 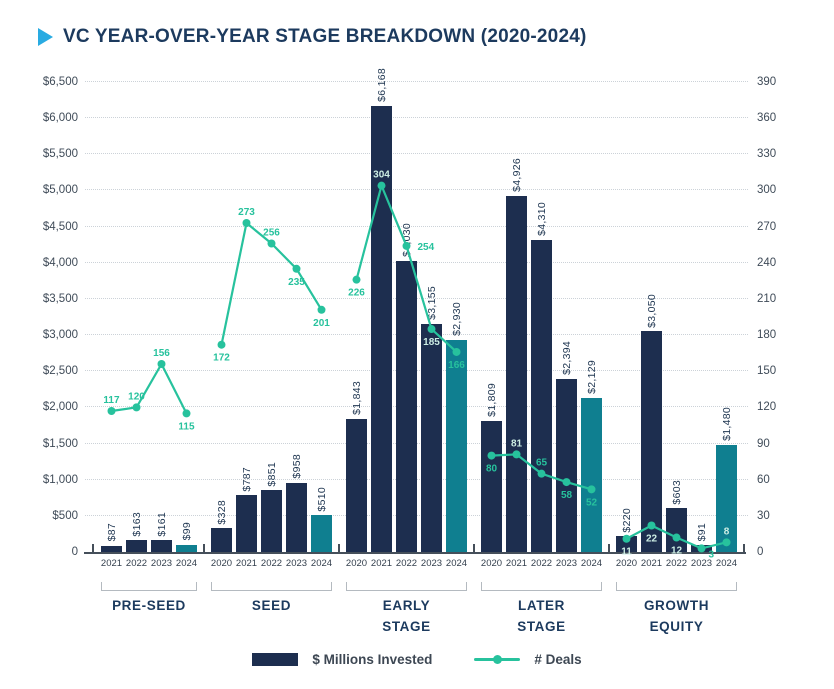 What do you see at coordinates (767, 298) in the screenshot?
I see `right-axis-tick-label: 210` at bounding box center [767, 298].